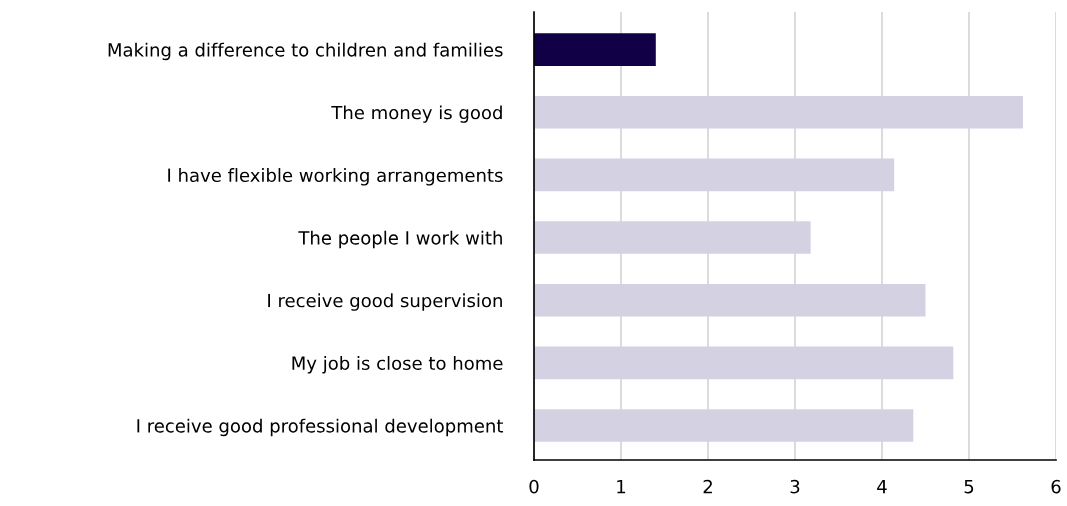 This screenshot has width=1067, height=506. What do you see at coordinates (621, 487) in the screenshot?
I see `x-tick-label: 1` at bounding box center [621, 487].